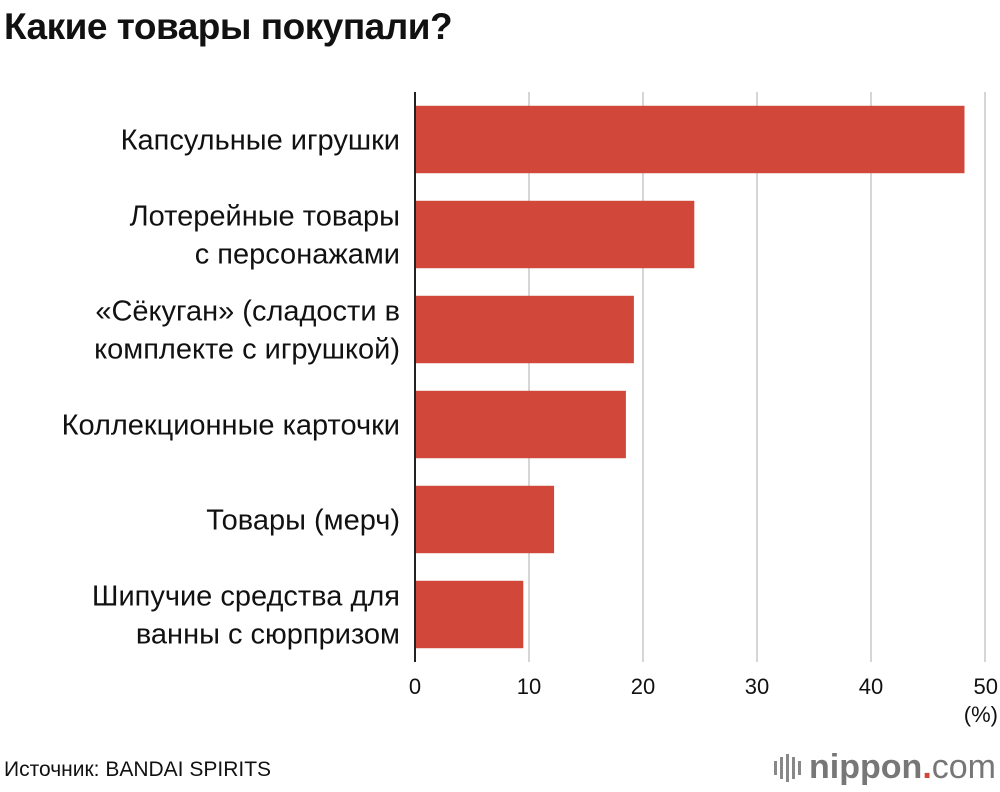  I want to click on x-tick-label: 0, so click(415, 686).